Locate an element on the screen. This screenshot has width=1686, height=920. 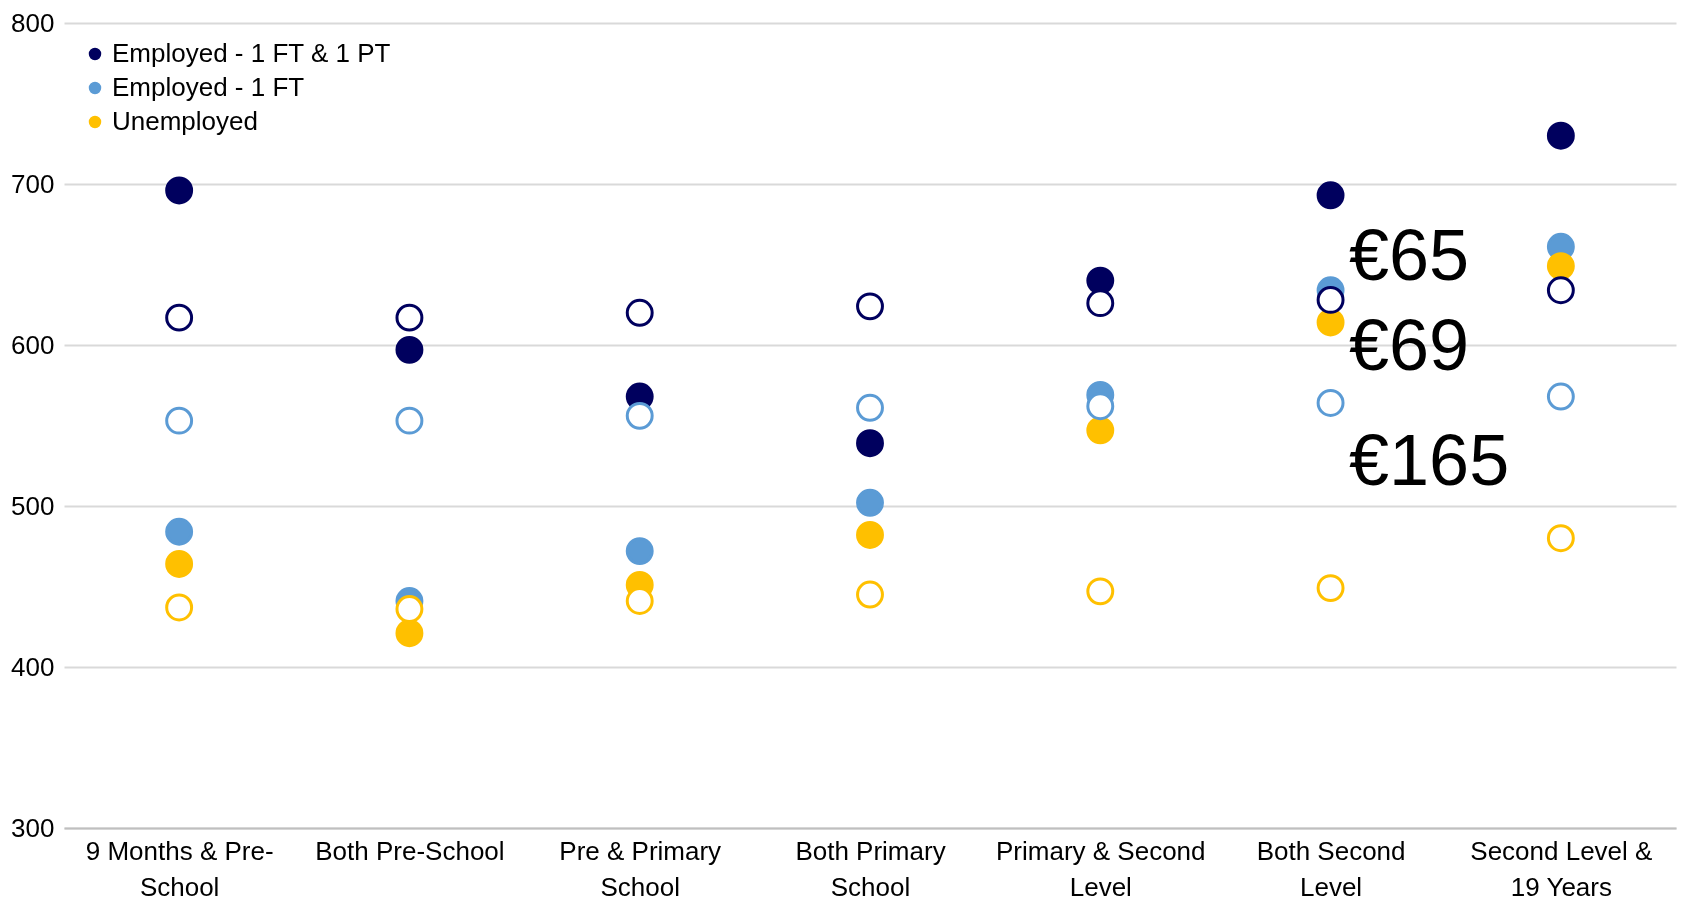
x-tick-label: Both Primary School is located at coordinates (870, 868).